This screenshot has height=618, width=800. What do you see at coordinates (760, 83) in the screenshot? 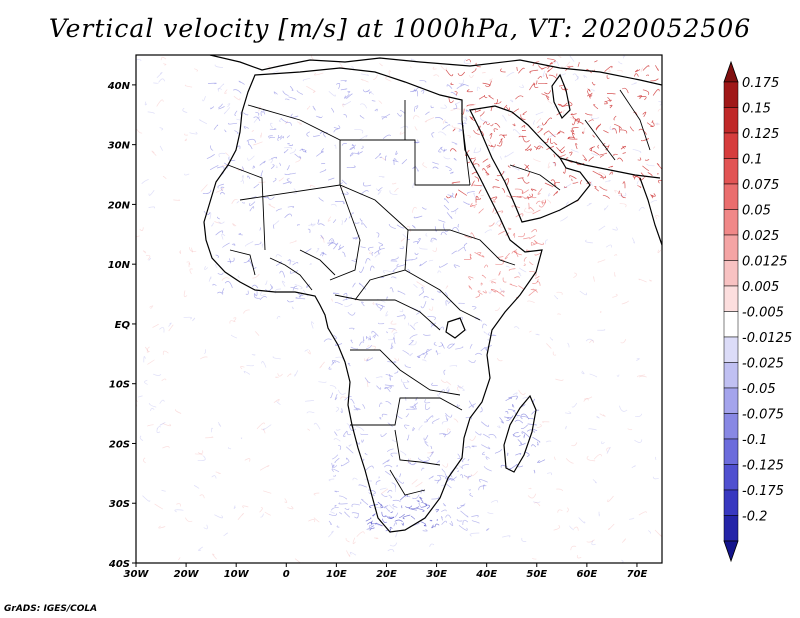
I see `colorbar-label: 0.175` at bounding box center [760, 83].